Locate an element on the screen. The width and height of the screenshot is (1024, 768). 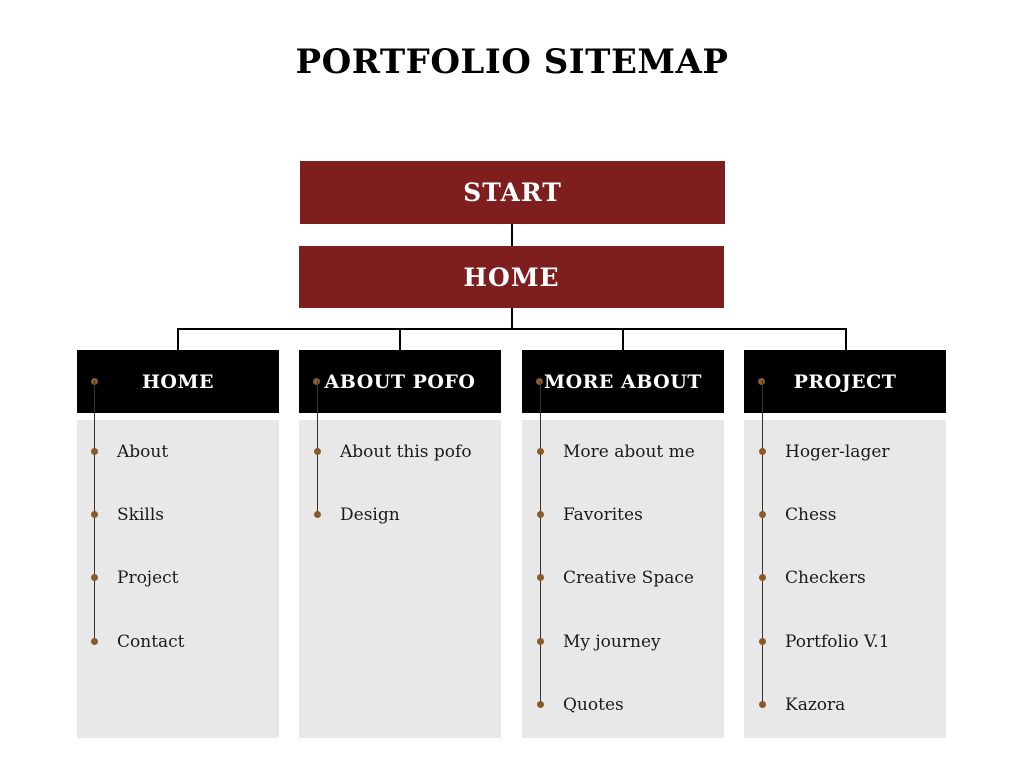
list-item-label: Hoger-lager is located at coordinates (837, 452).